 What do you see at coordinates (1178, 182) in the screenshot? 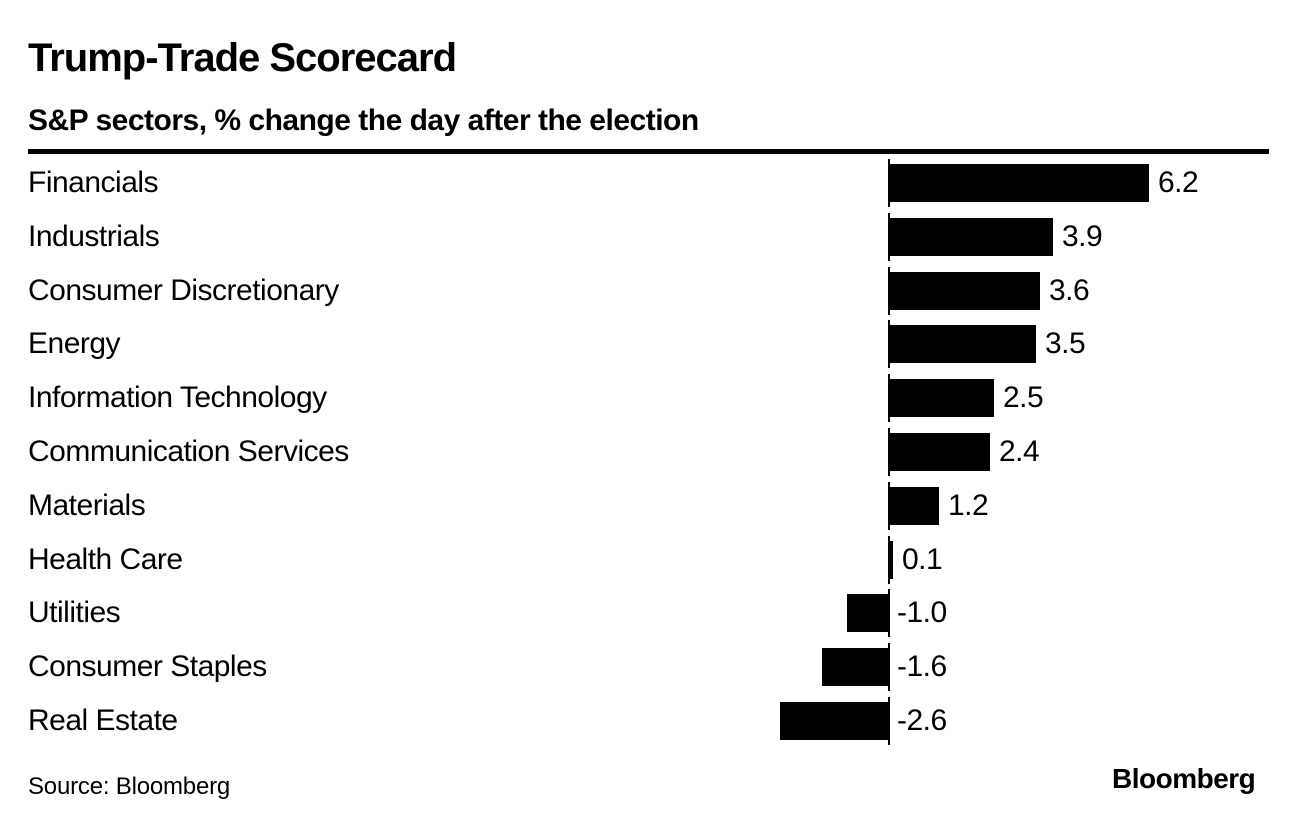
I see `value-label: 6.2` at bounding box center [1178, 182].